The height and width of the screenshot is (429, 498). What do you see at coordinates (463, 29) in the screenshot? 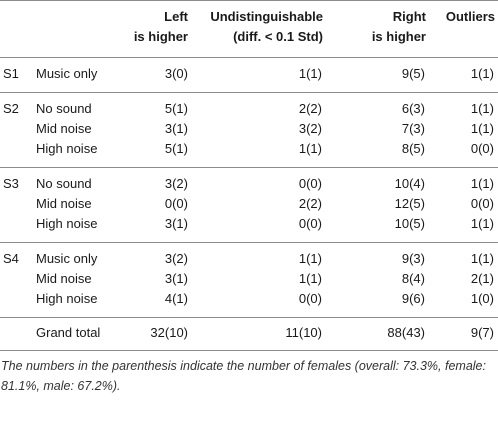
I see `header-outliers: Outliers` at bounding box center [463, 29].